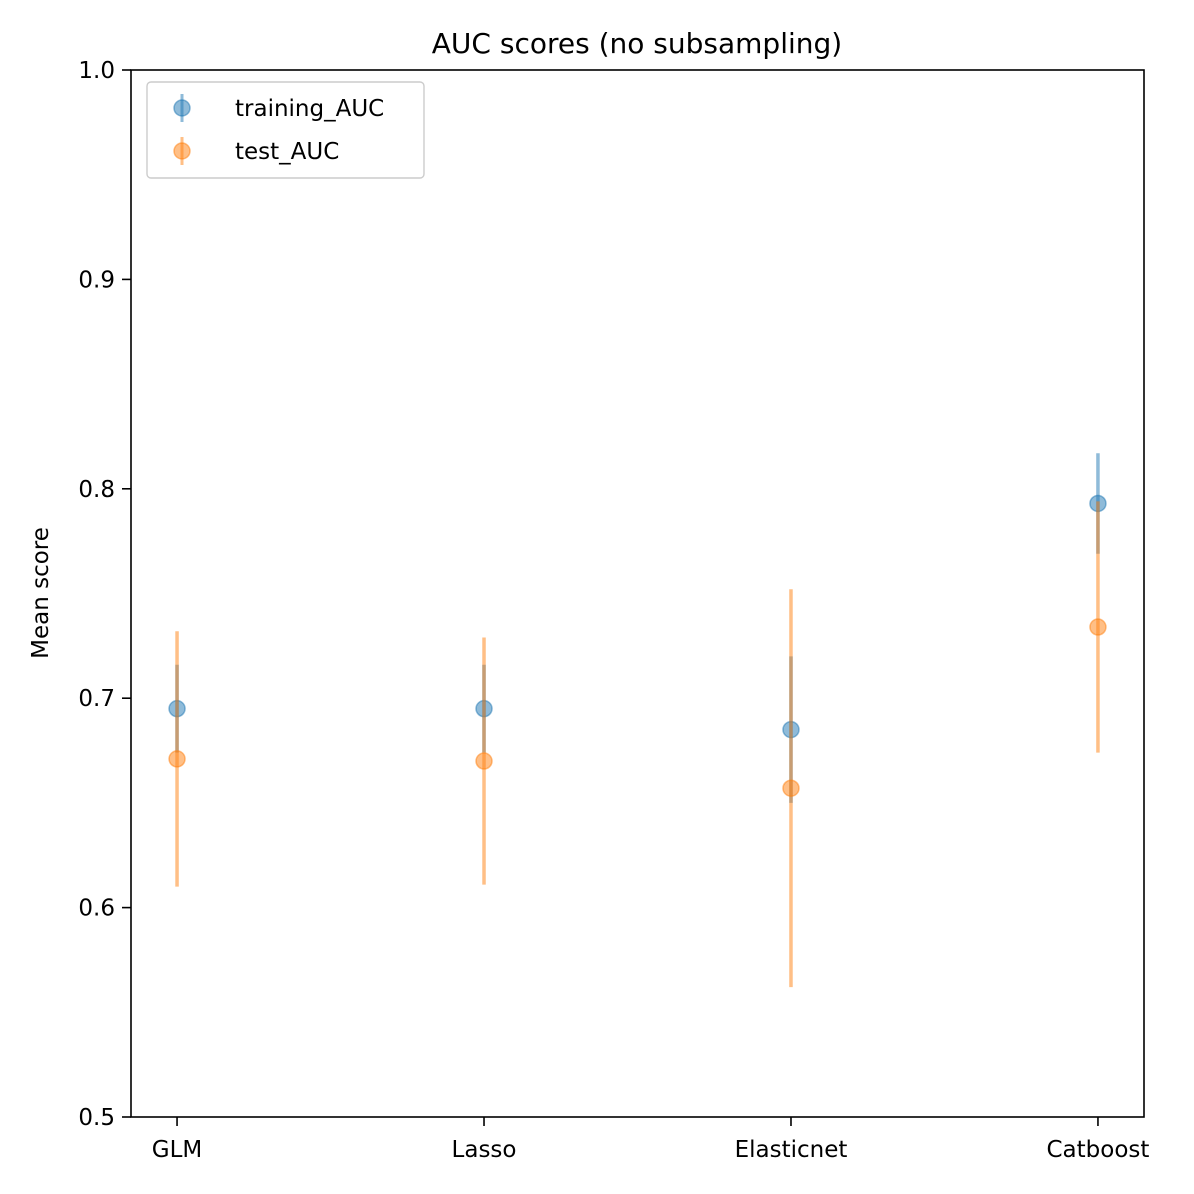 The width and height of the screenshot is (1194, 1194). I want to click on legend-marker-training, so click(182, 108).